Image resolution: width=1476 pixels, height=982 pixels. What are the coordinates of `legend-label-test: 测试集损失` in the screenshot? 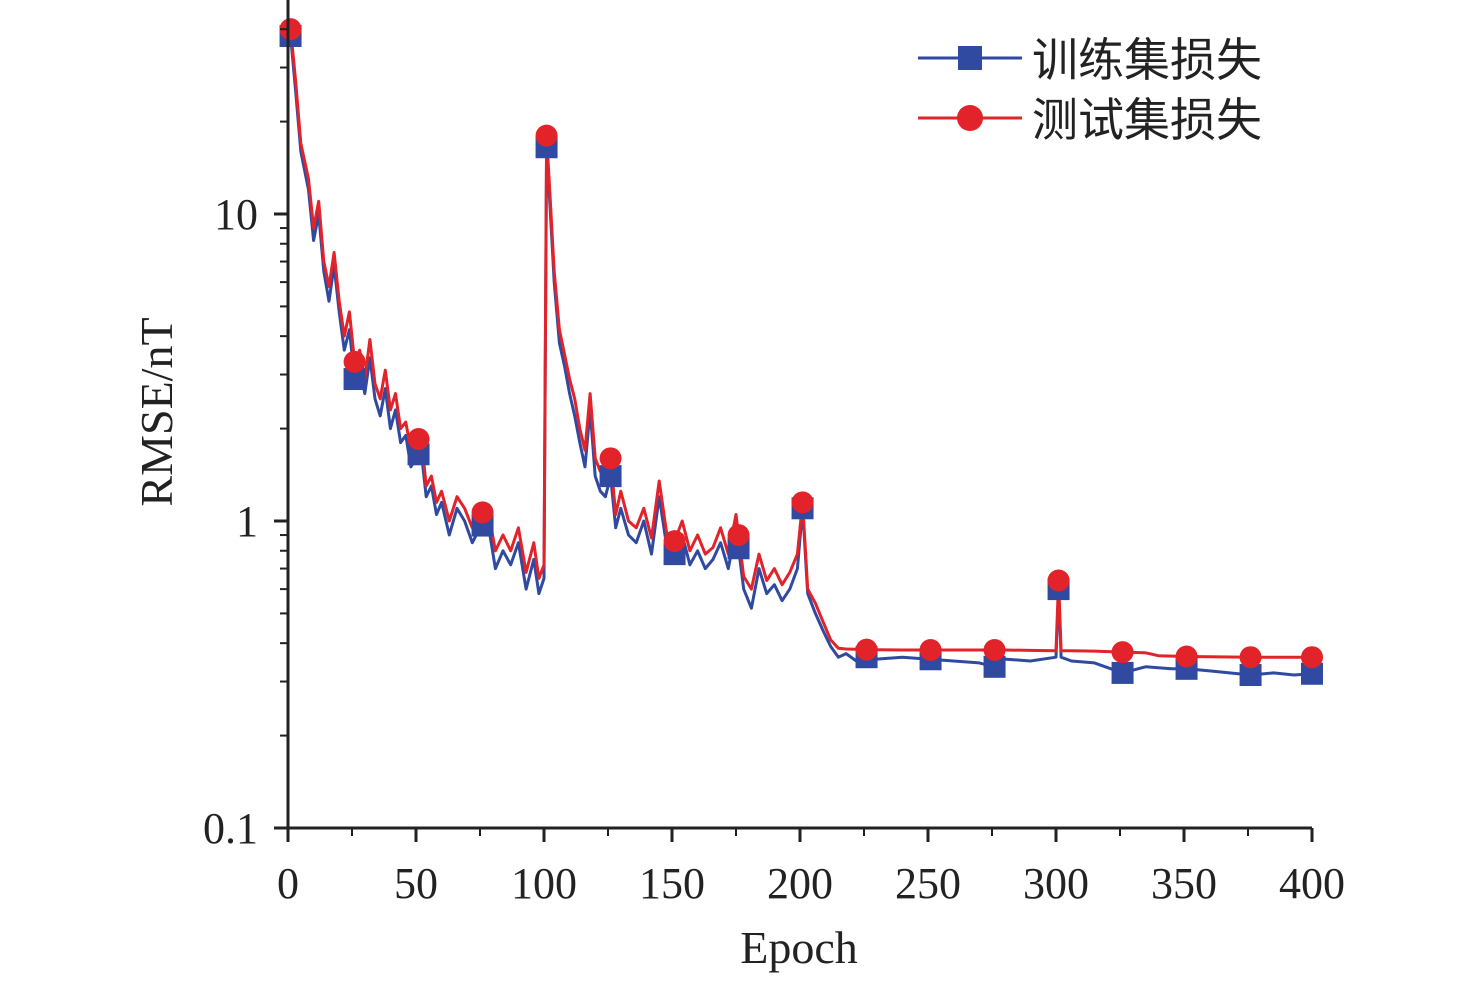 It's located at (1147, 120).